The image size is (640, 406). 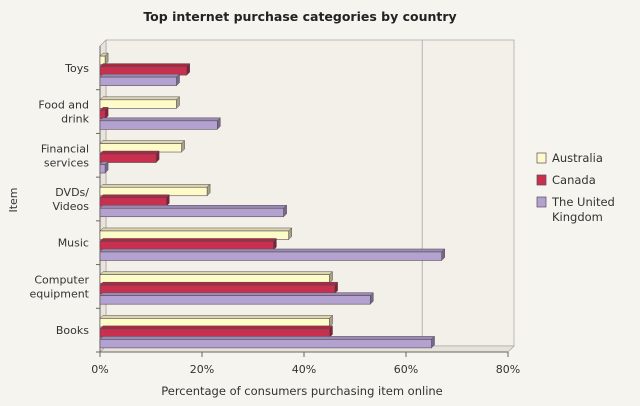 What do you see at coordinates (406, 369) in the screenshot?
I see `x-tick-label: 60%` at bounding box center [406, 369].